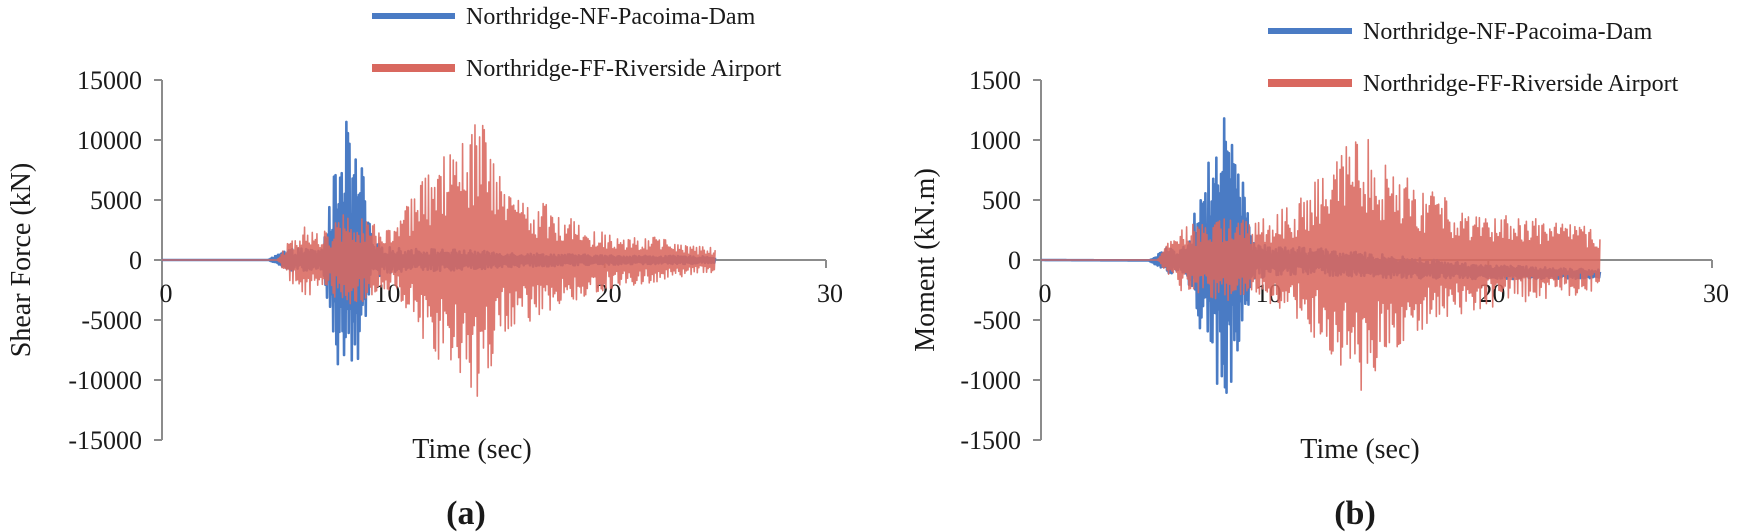 This screenshot has height=532, width=1750. I want to click on y-tick-label: -500, so click(997, 320).